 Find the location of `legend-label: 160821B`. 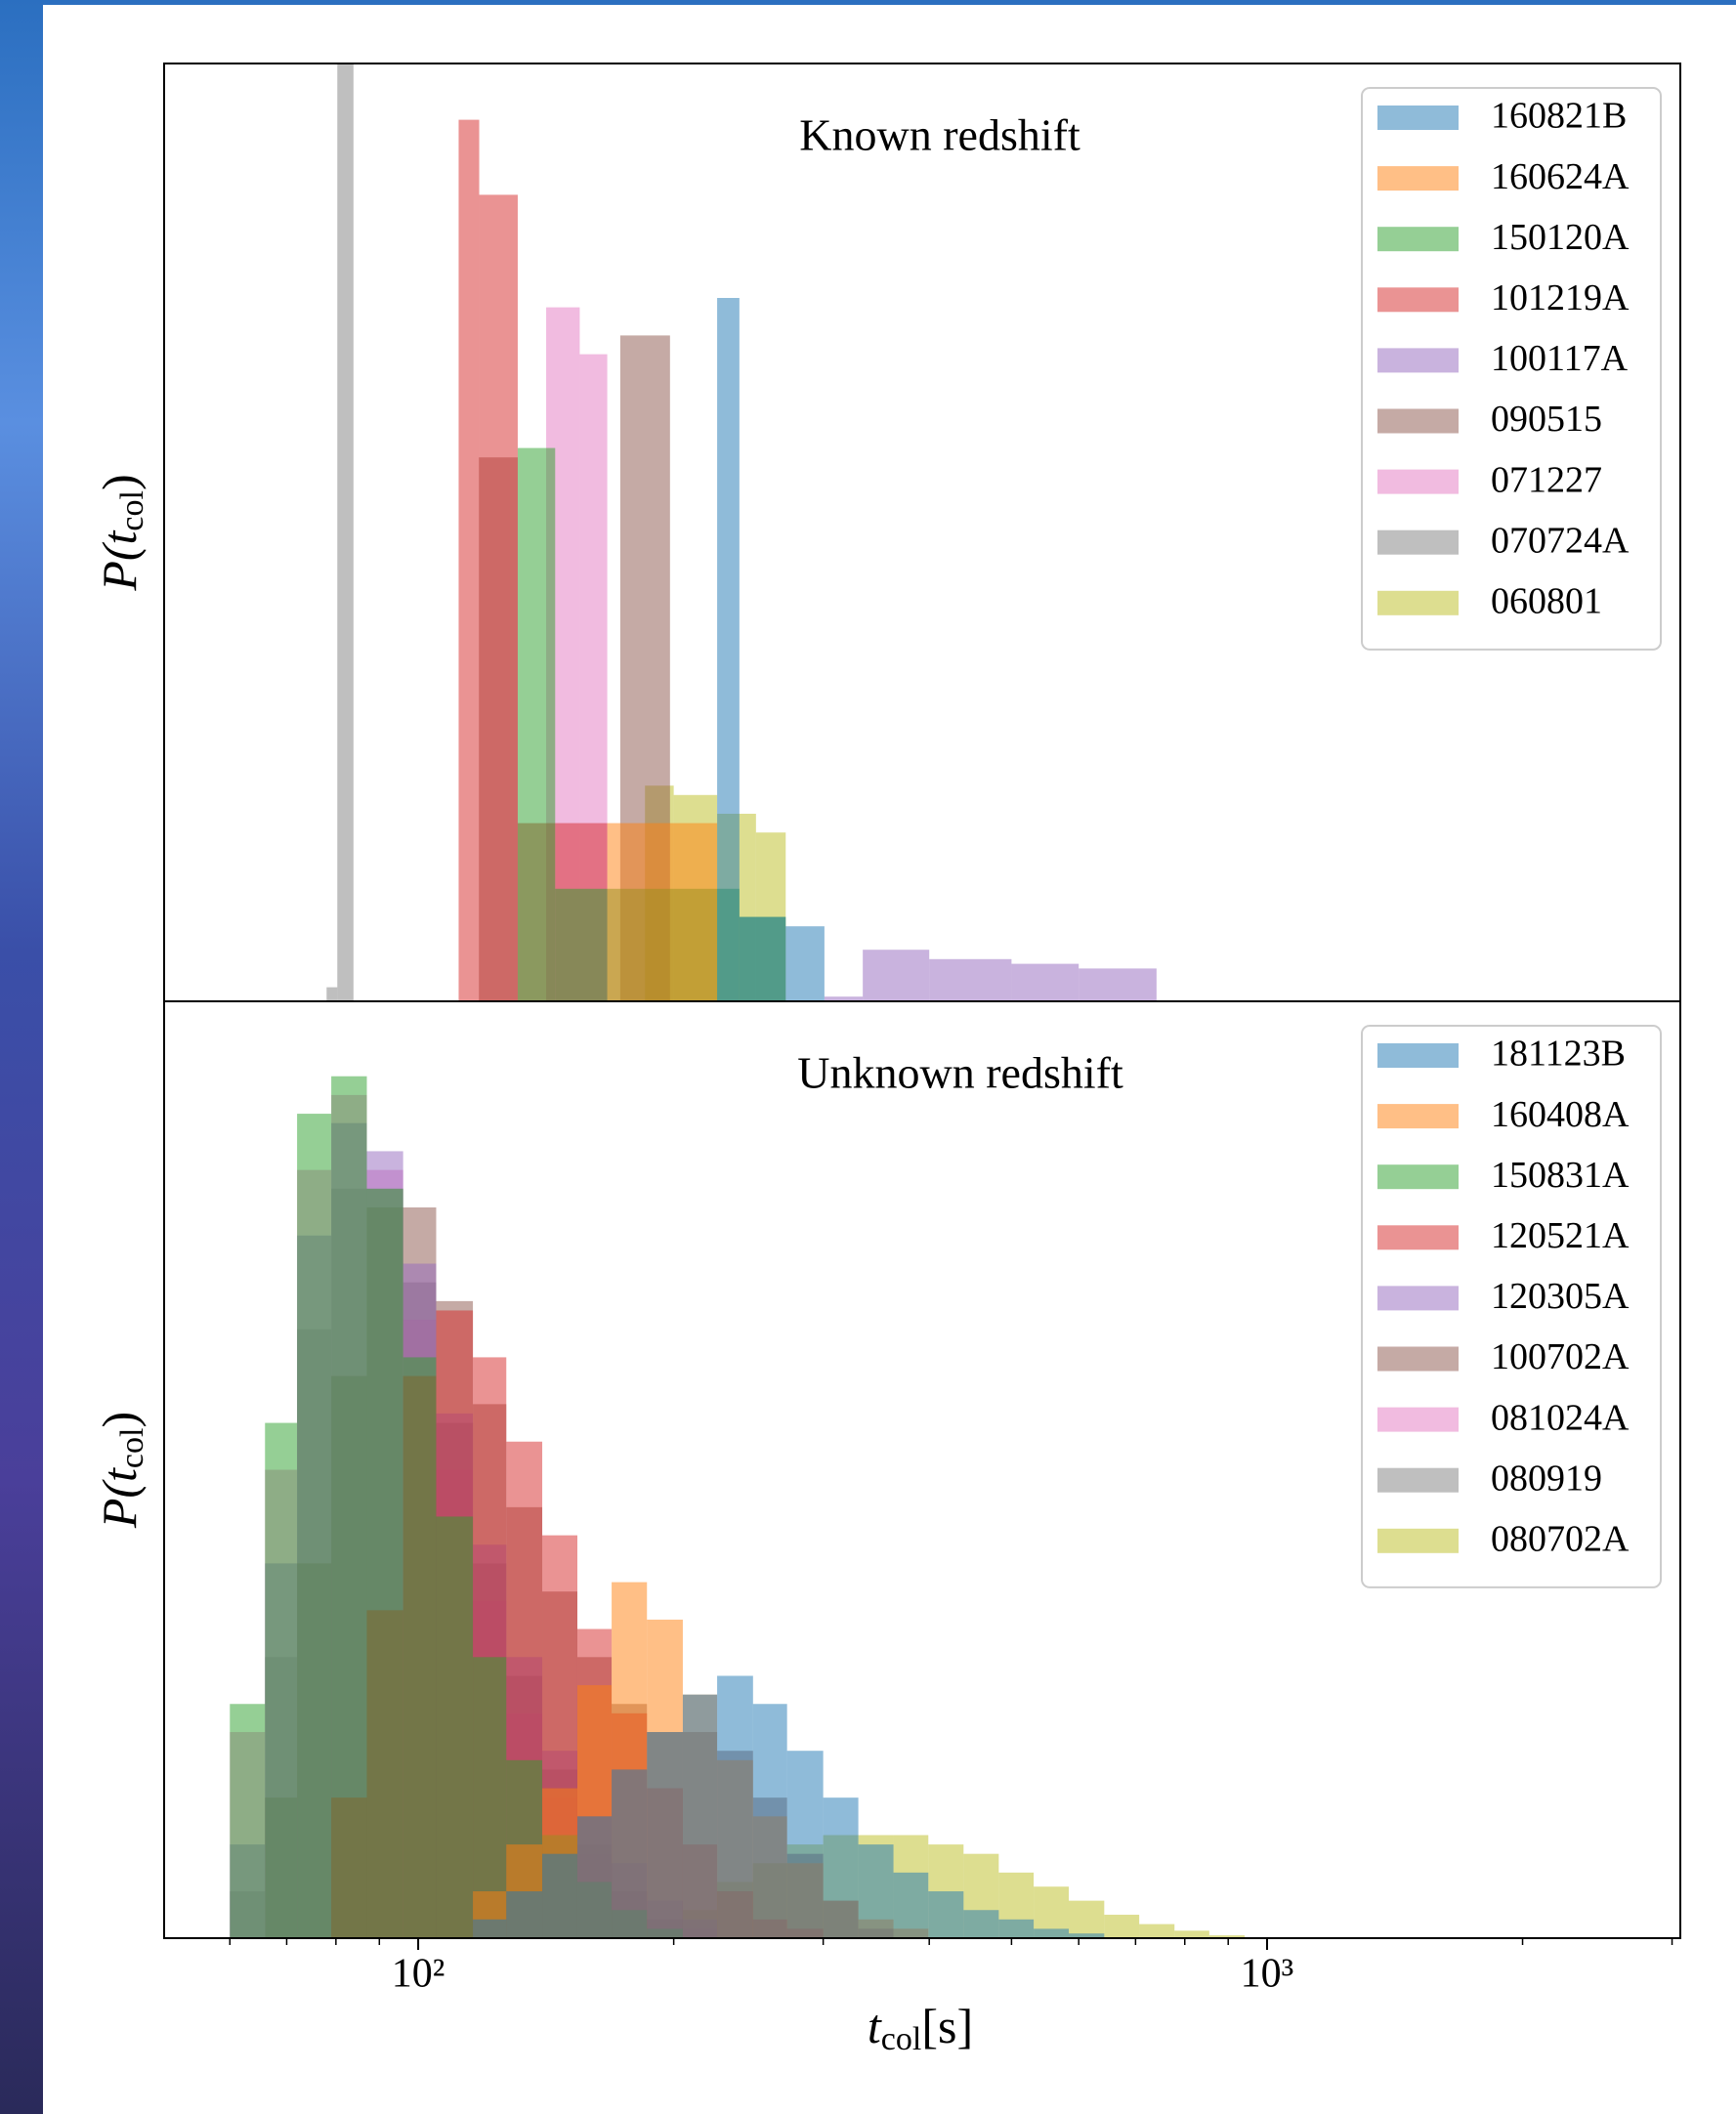

legend-label: 160821B is located at coordinates (1559, 116).